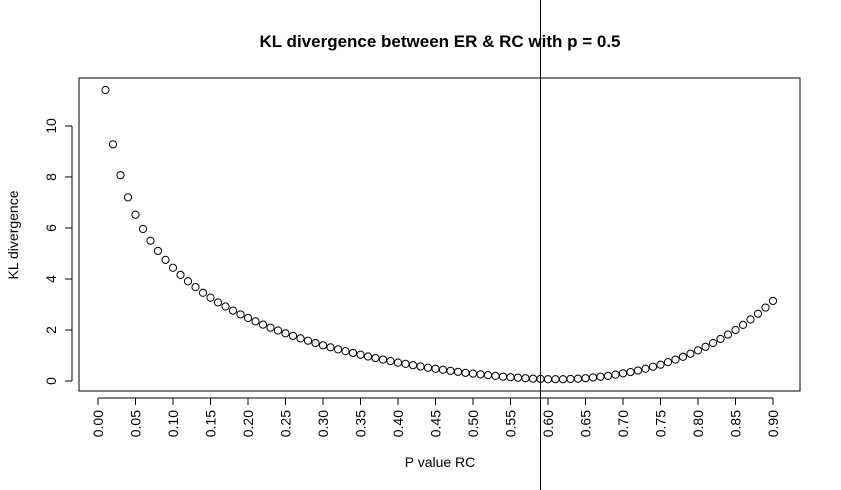 This screenshot has height=490, width=841. What do you see at coordinates (436, 423) in the screenshot?
I see `x-tick-label: 0.45` at bounding box center [436, 423].